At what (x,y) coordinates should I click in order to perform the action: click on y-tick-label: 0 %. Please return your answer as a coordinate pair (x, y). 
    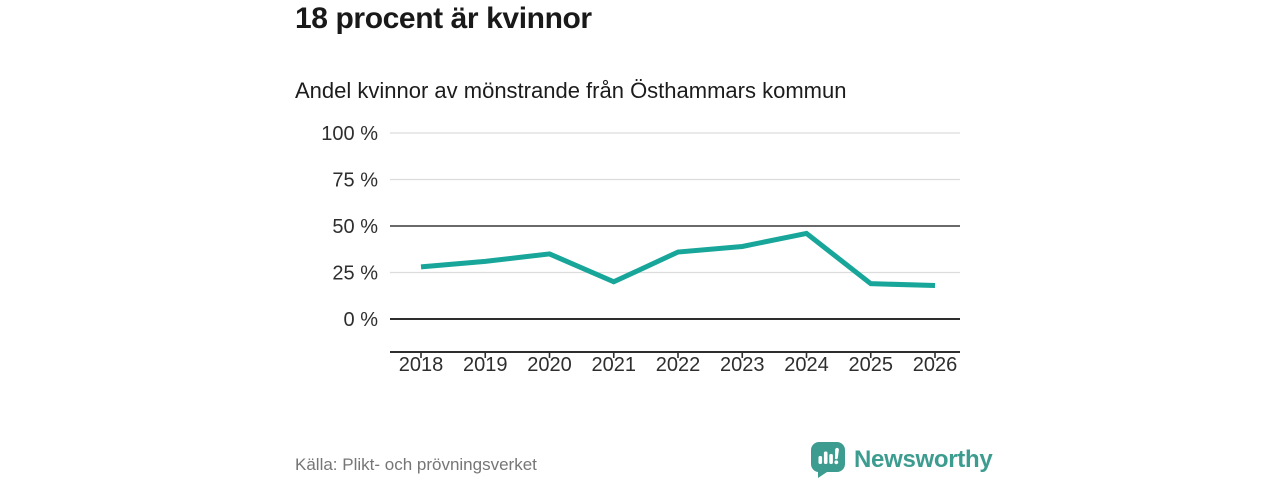
    Looking at the image, I should click on (361, 320).